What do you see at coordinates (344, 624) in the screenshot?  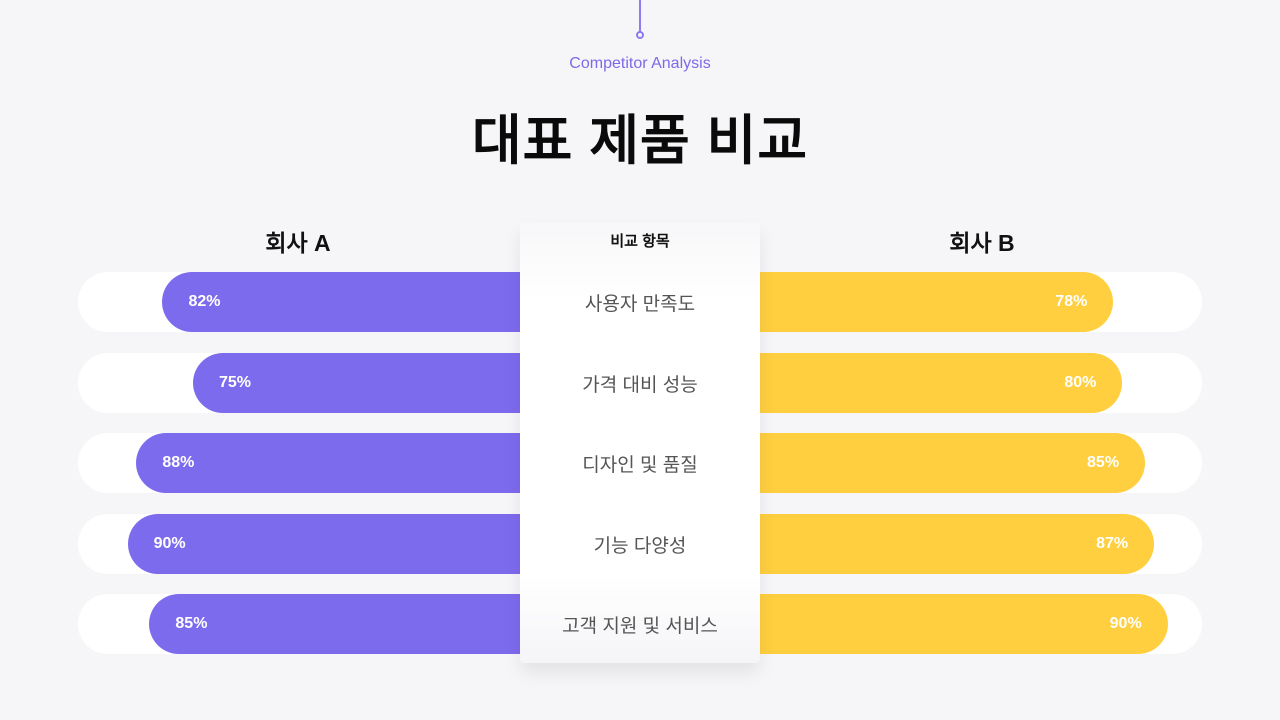 I see `bar-company-a: 85%` at bounding box center [344, 624].